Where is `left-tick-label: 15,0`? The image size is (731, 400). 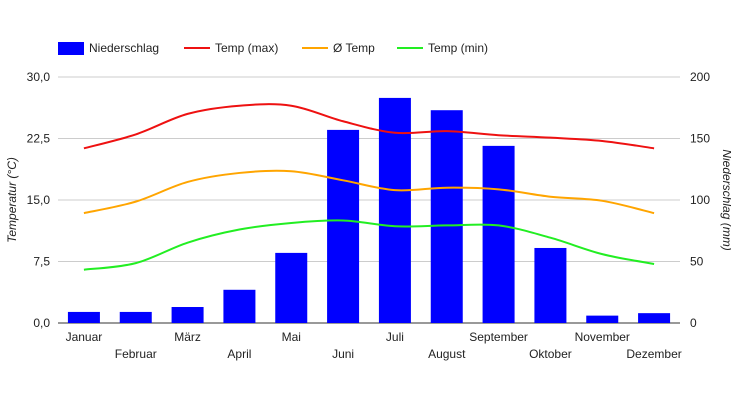 left-tick-label: 15,0 is located at coordinates (39, 200).